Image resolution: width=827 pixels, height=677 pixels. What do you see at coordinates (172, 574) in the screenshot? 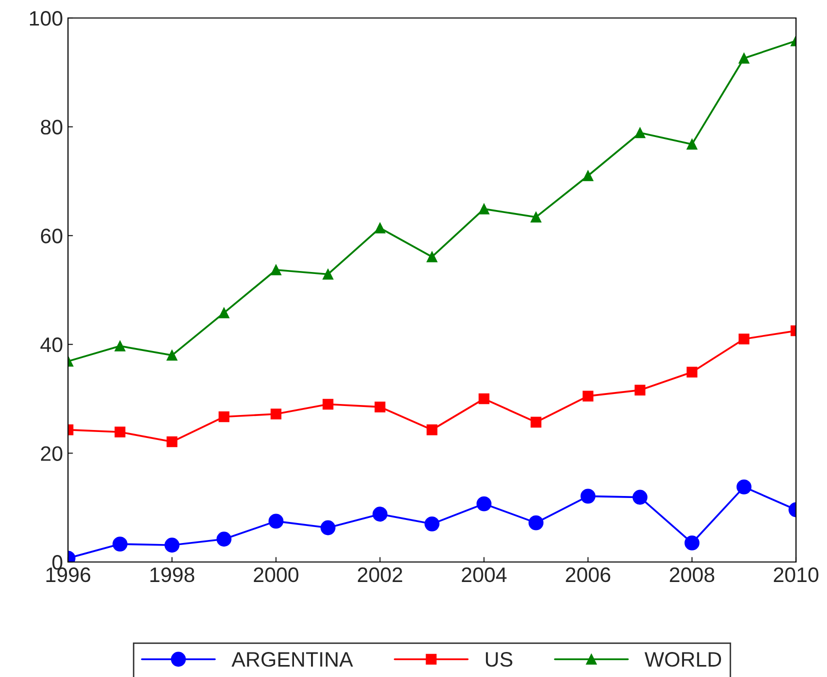
I see `x-tick-label: 1998` at bounding box center [172, 574].